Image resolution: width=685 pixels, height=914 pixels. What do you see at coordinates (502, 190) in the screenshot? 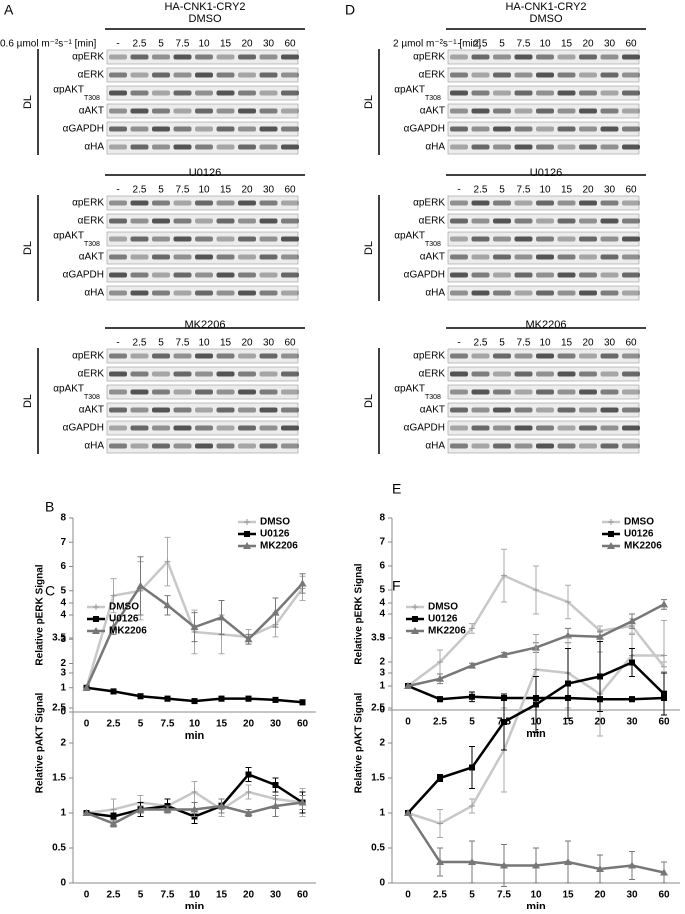
I see `time-label: 5` at bounding box center [502, 190].